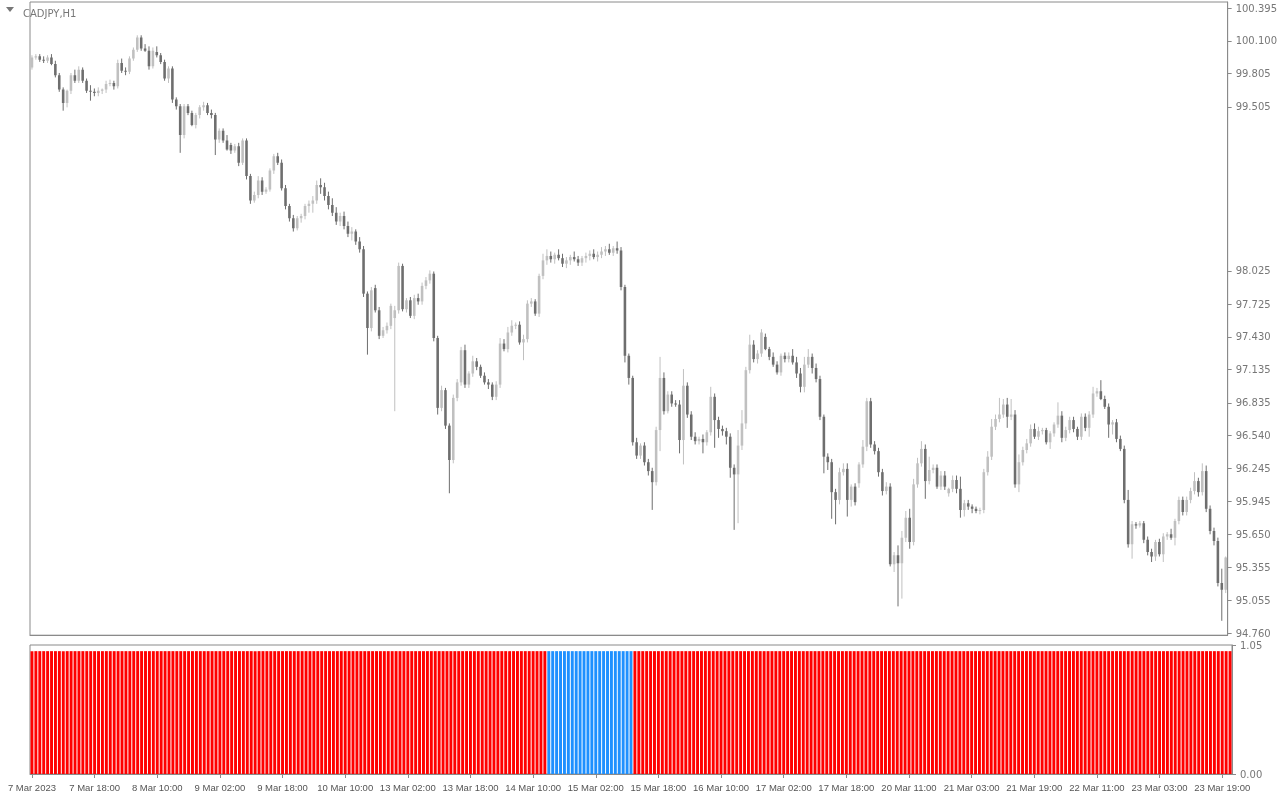 The height and width of the screenshot is (800, 1280). Describe the element at coordinates (31, 787) in the screenshot. I see `x-tick-label: 7 Mar 2023` at that location.